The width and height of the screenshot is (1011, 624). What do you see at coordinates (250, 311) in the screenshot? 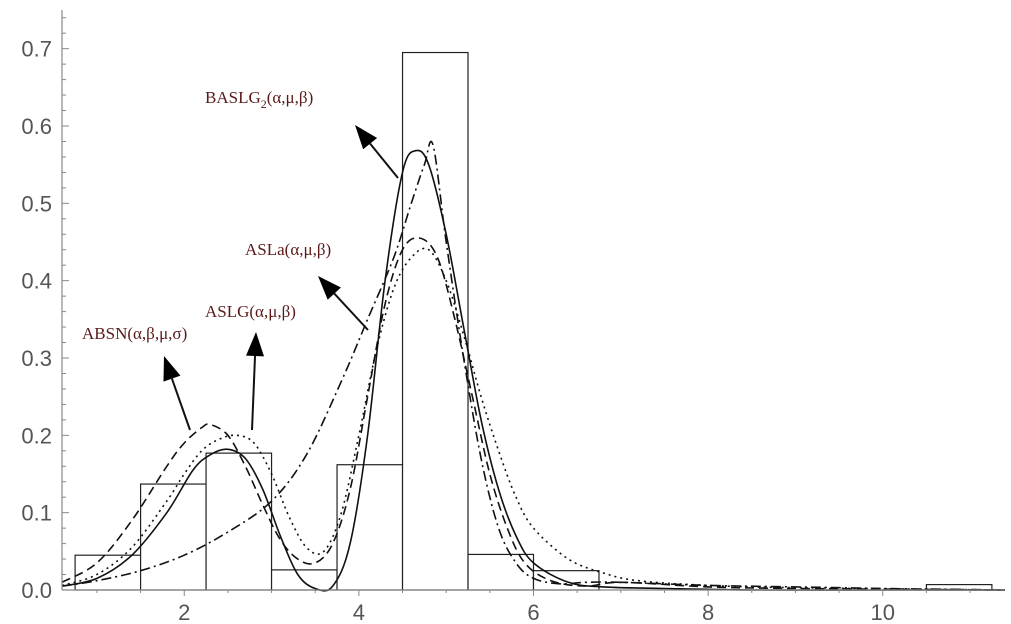
I see `annotation-aslg: ASLG(α,μ,β)` at bounding box center [250, 311].